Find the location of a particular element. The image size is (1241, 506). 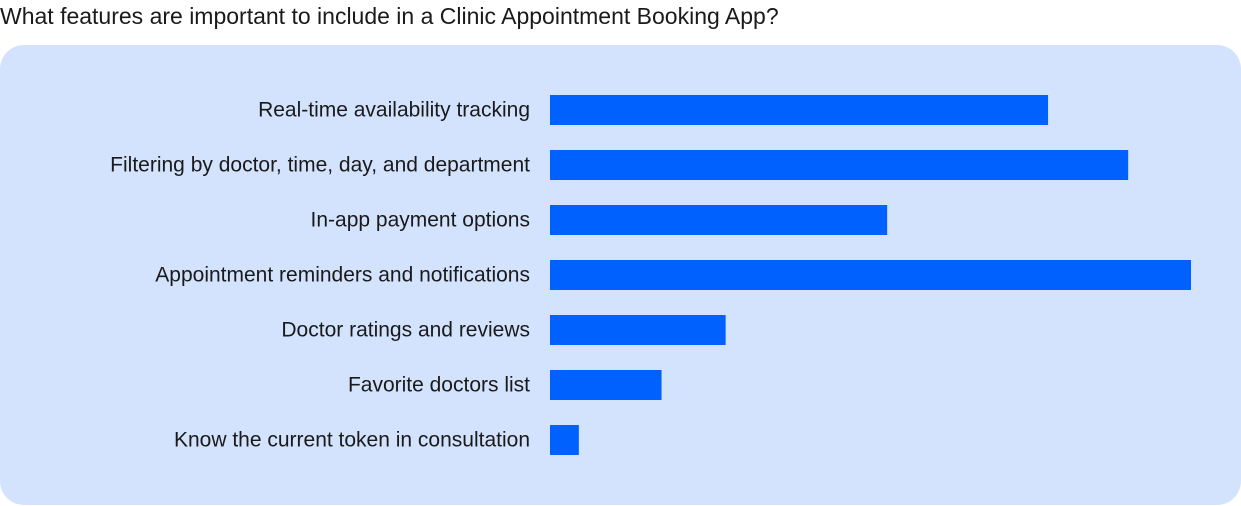

category-label: Know the current token in consultation is located at coordinates (352, 440).